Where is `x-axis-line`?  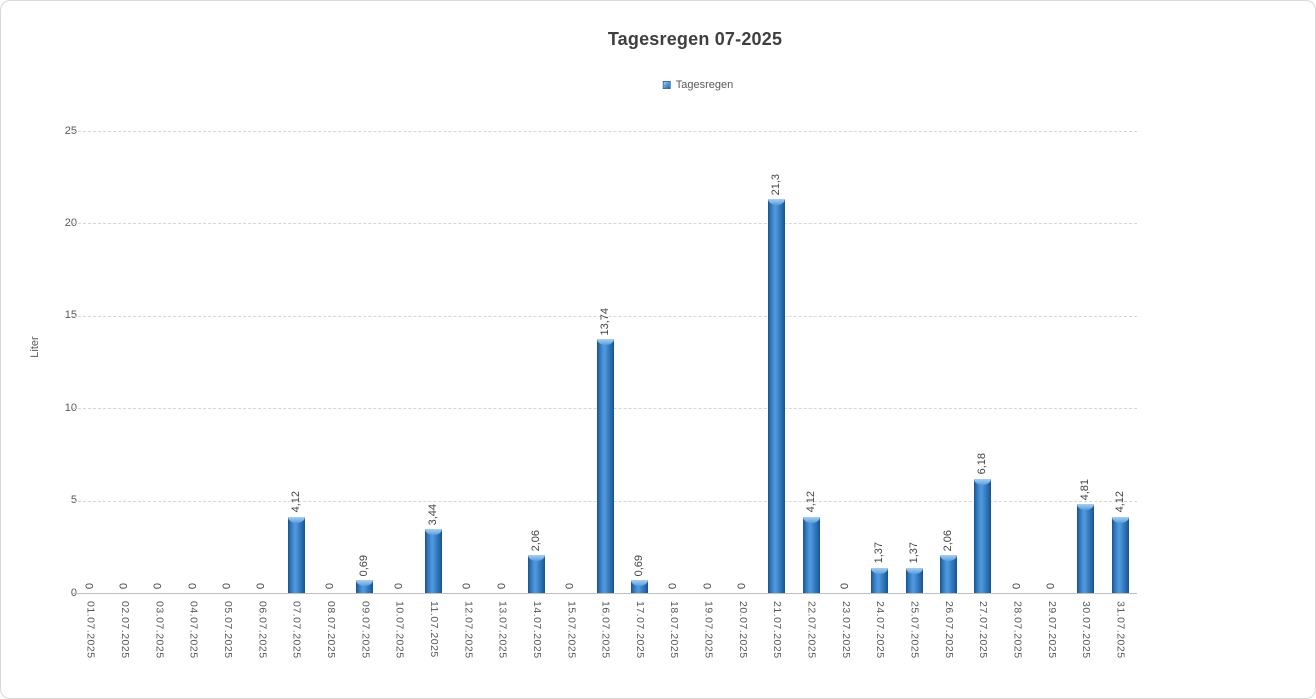
x-axis-line is located at coordinates (605, 593).